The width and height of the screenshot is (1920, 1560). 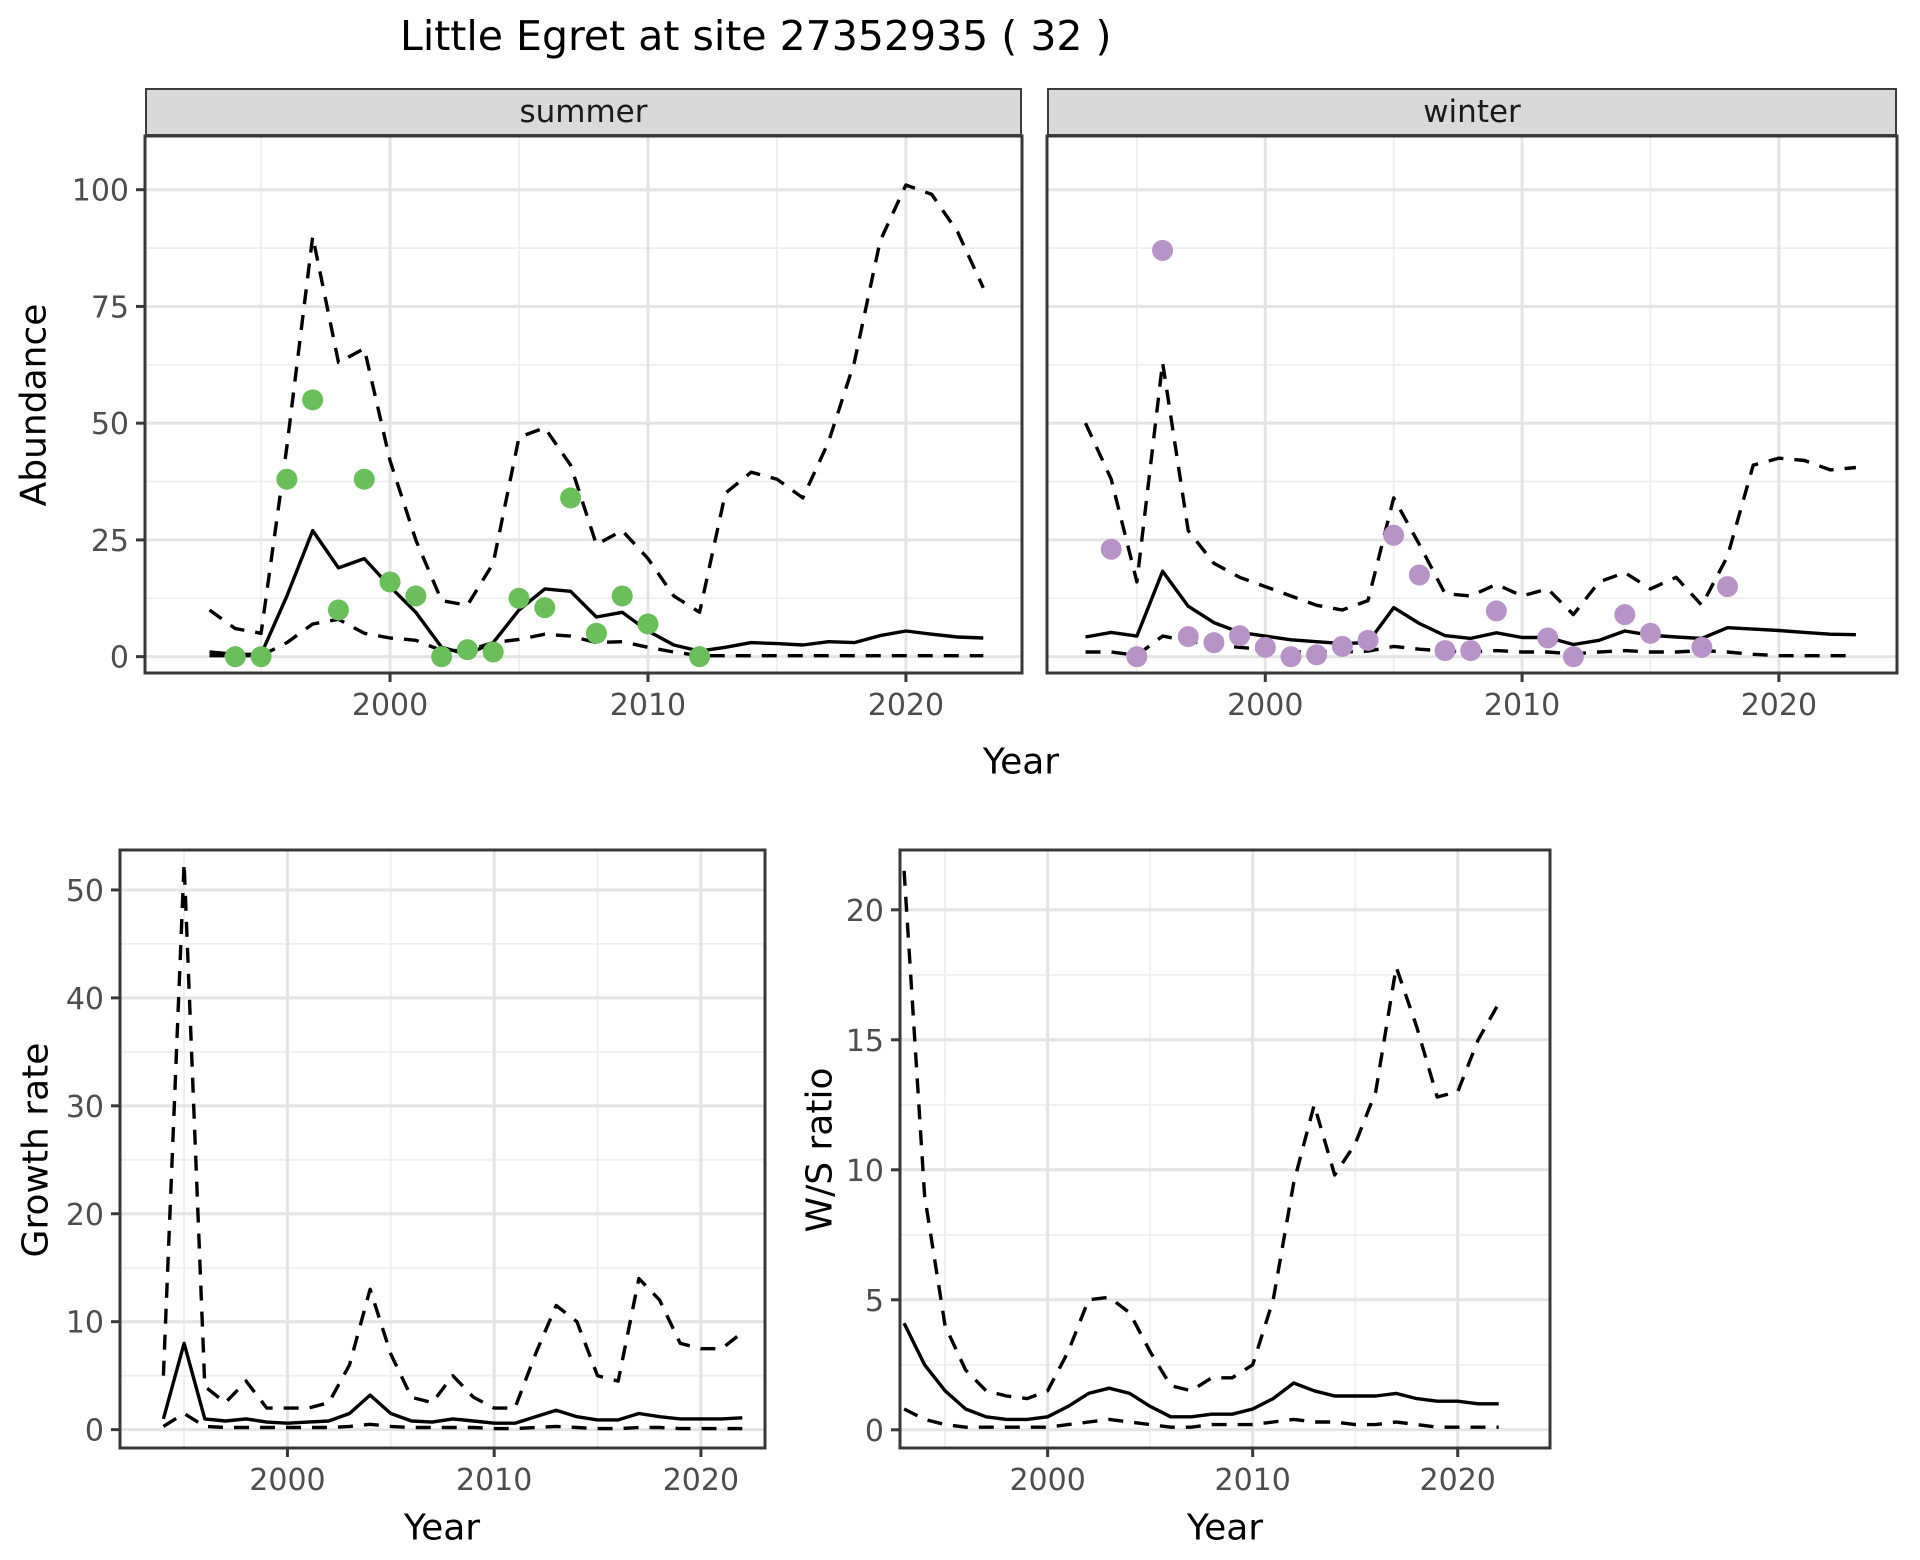 I want to click on ws-ratio-lower-ci, so click(x=1201, y=1418).